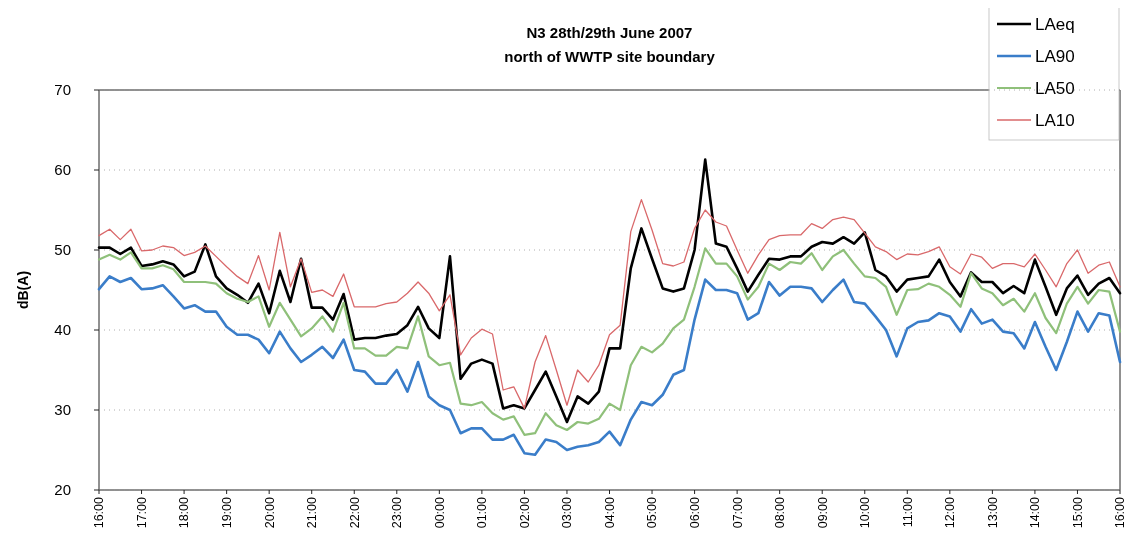  What do you see at coordinates (610, 56) in the screenshot?
I see `chart-subtitle: north of WWTP site boundary` at bounding box center [610, 56].